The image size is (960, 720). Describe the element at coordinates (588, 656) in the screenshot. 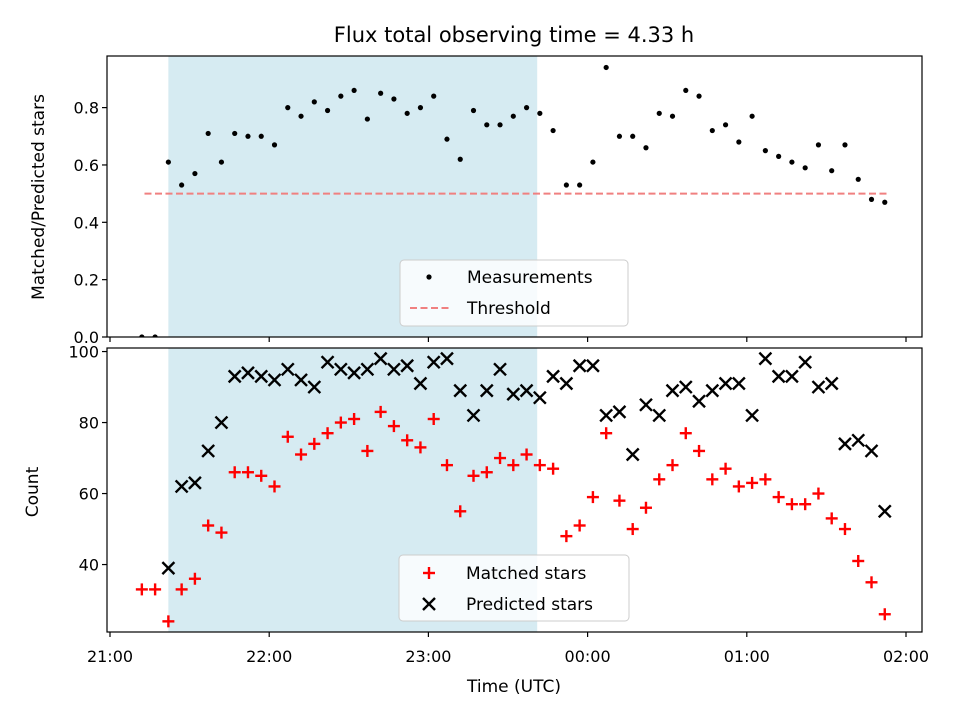

I see `x-tick-label: 00:00` at that location.